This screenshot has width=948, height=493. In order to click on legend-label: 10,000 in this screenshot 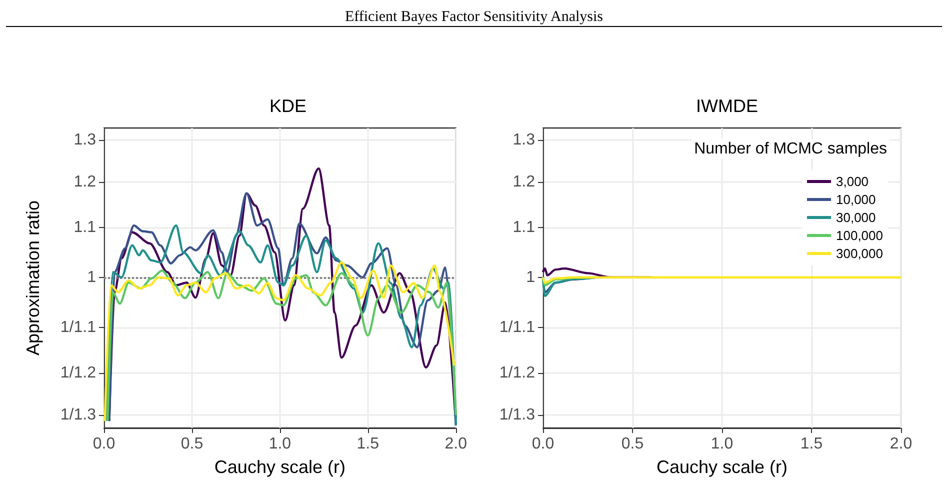, I will do `click(856, 199)`.